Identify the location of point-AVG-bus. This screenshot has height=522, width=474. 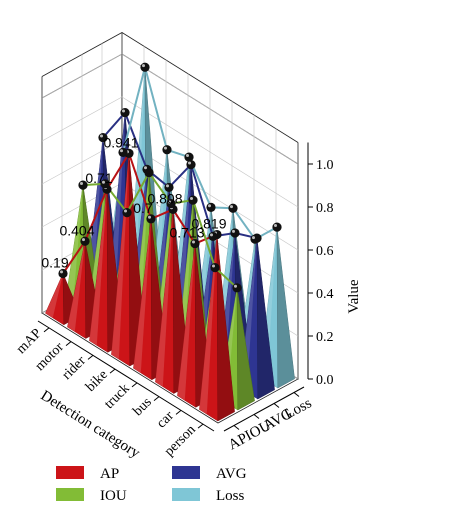
(213, 236).